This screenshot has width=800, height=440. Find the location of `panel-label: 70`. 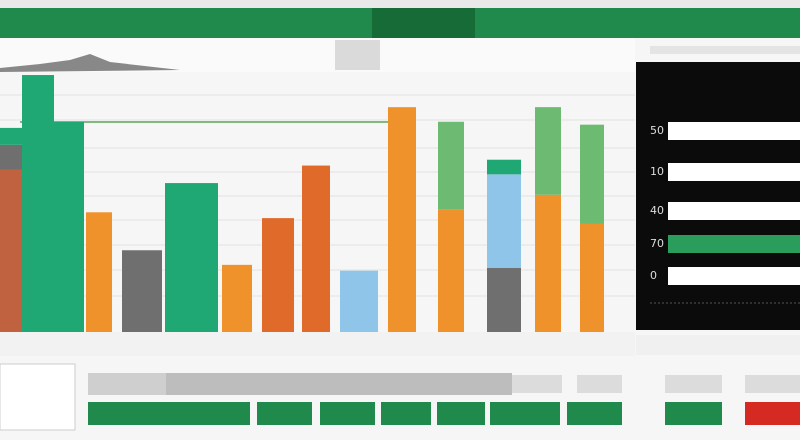

panel-label: 70 is located at coordinates (657, 243).